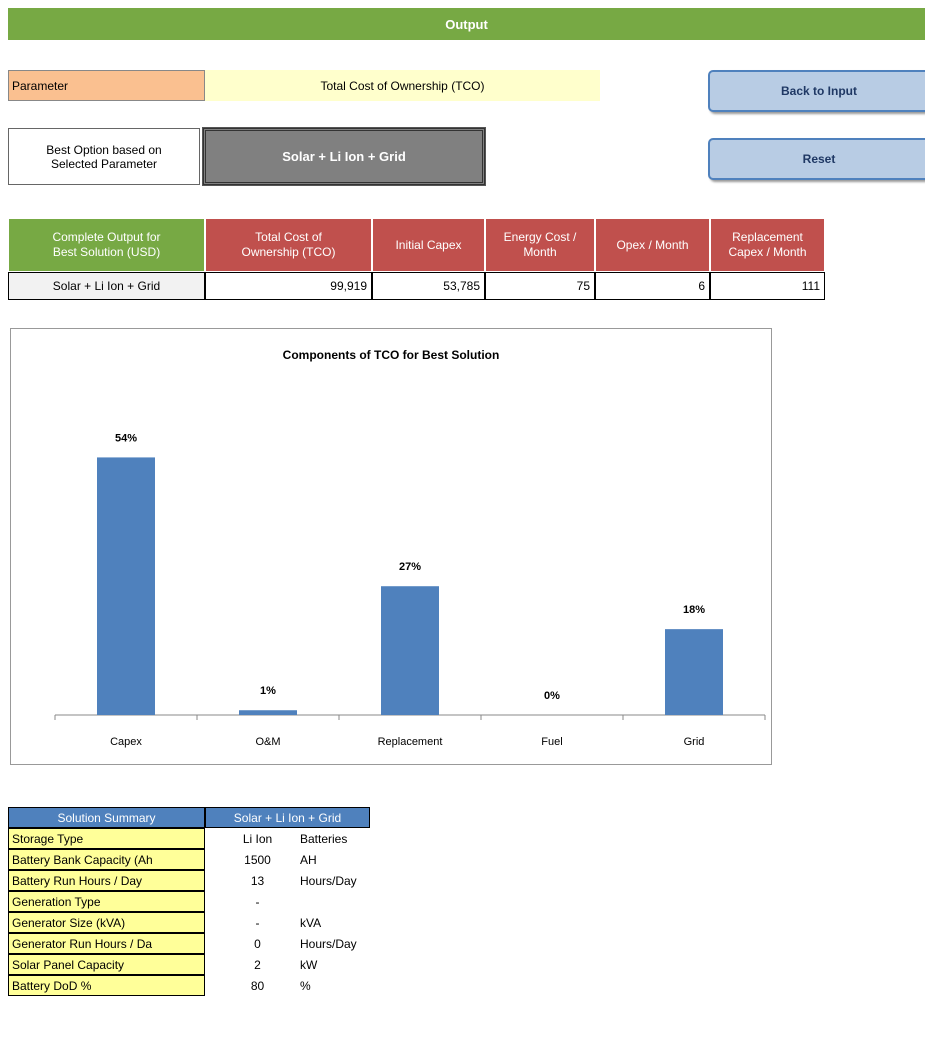 Image resolution: width=925 pixels, height=1059 pixels. What do you see at coordinates (391, 355) in the screenshot?
I see `chart-title: Components of TCO for Best Solution` at bounding box center [391, 355].